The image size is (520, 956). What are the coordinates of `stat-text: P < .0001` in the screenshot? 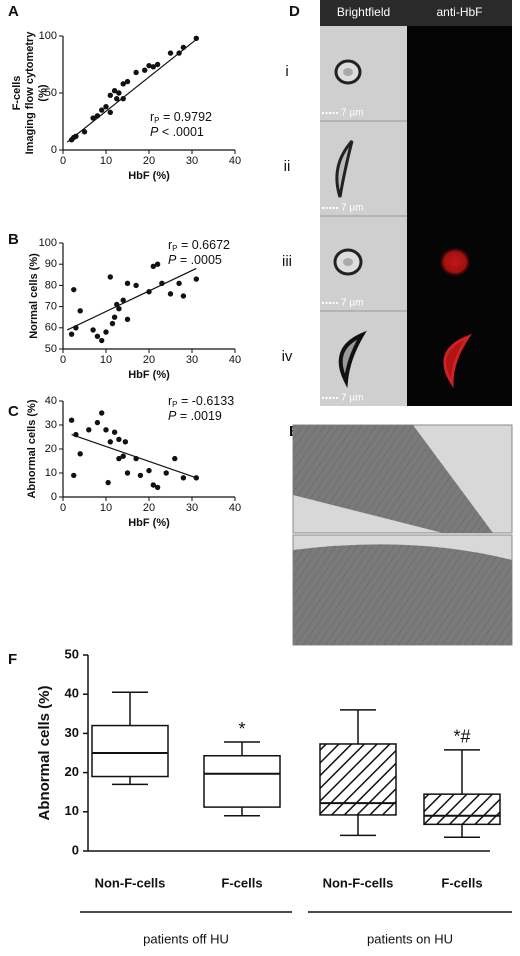 It's located at (177, 132).